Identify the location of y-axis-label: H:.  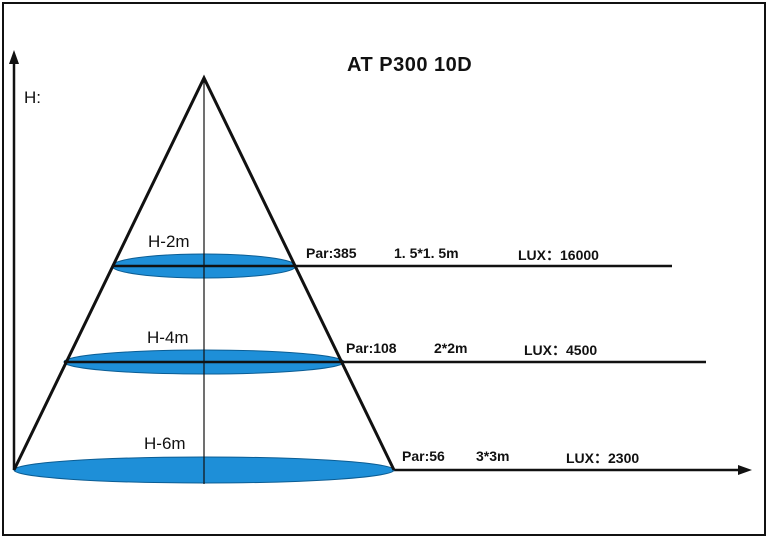
(32, 97).